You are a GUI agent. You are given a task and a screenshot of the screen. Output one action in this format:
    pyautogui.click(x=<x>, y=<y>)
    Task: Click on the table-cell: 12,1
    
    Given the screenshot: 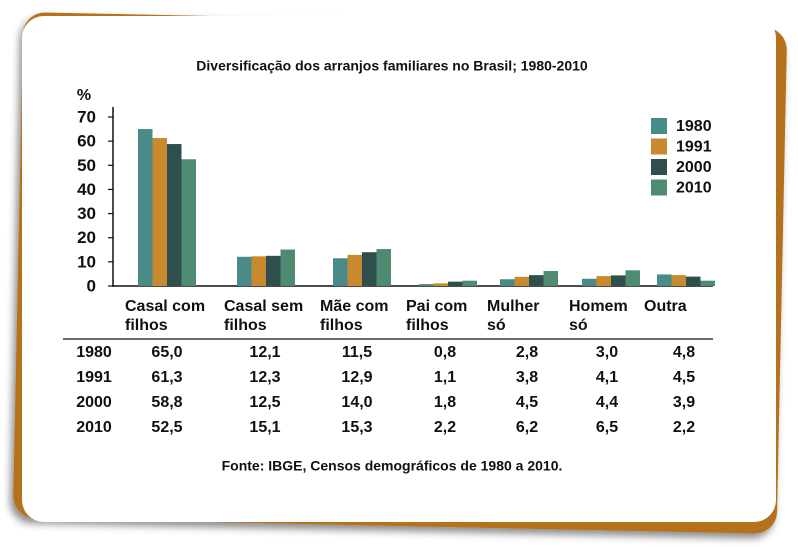 What is the action you would take?
    pyautogui.click(x=264, y=352)
    